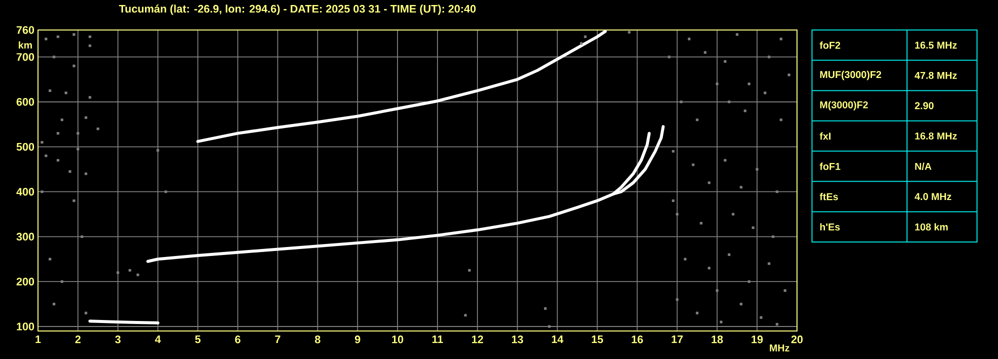  I want to click on category-label: MUF(3000)F2, so click(851, 75).